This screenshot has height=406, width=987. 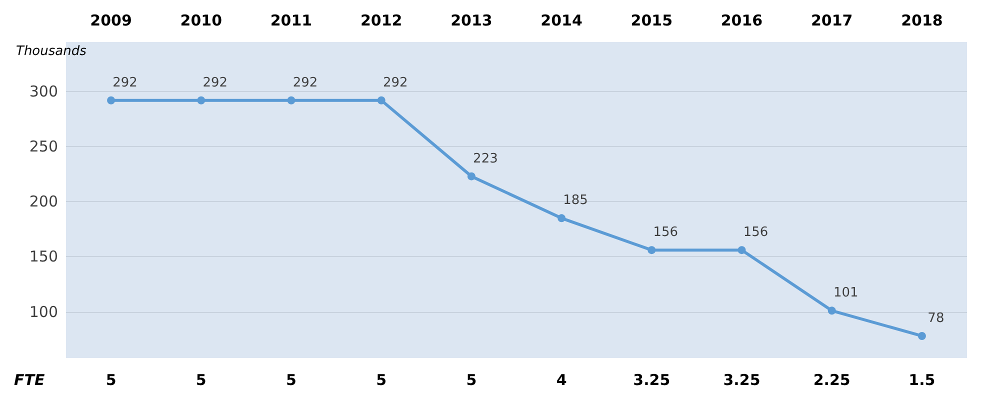 What do you see at coordinates (43, 91) in the screenshot?
I see `y-tick-label: 300` at bounding box center [43, 91].